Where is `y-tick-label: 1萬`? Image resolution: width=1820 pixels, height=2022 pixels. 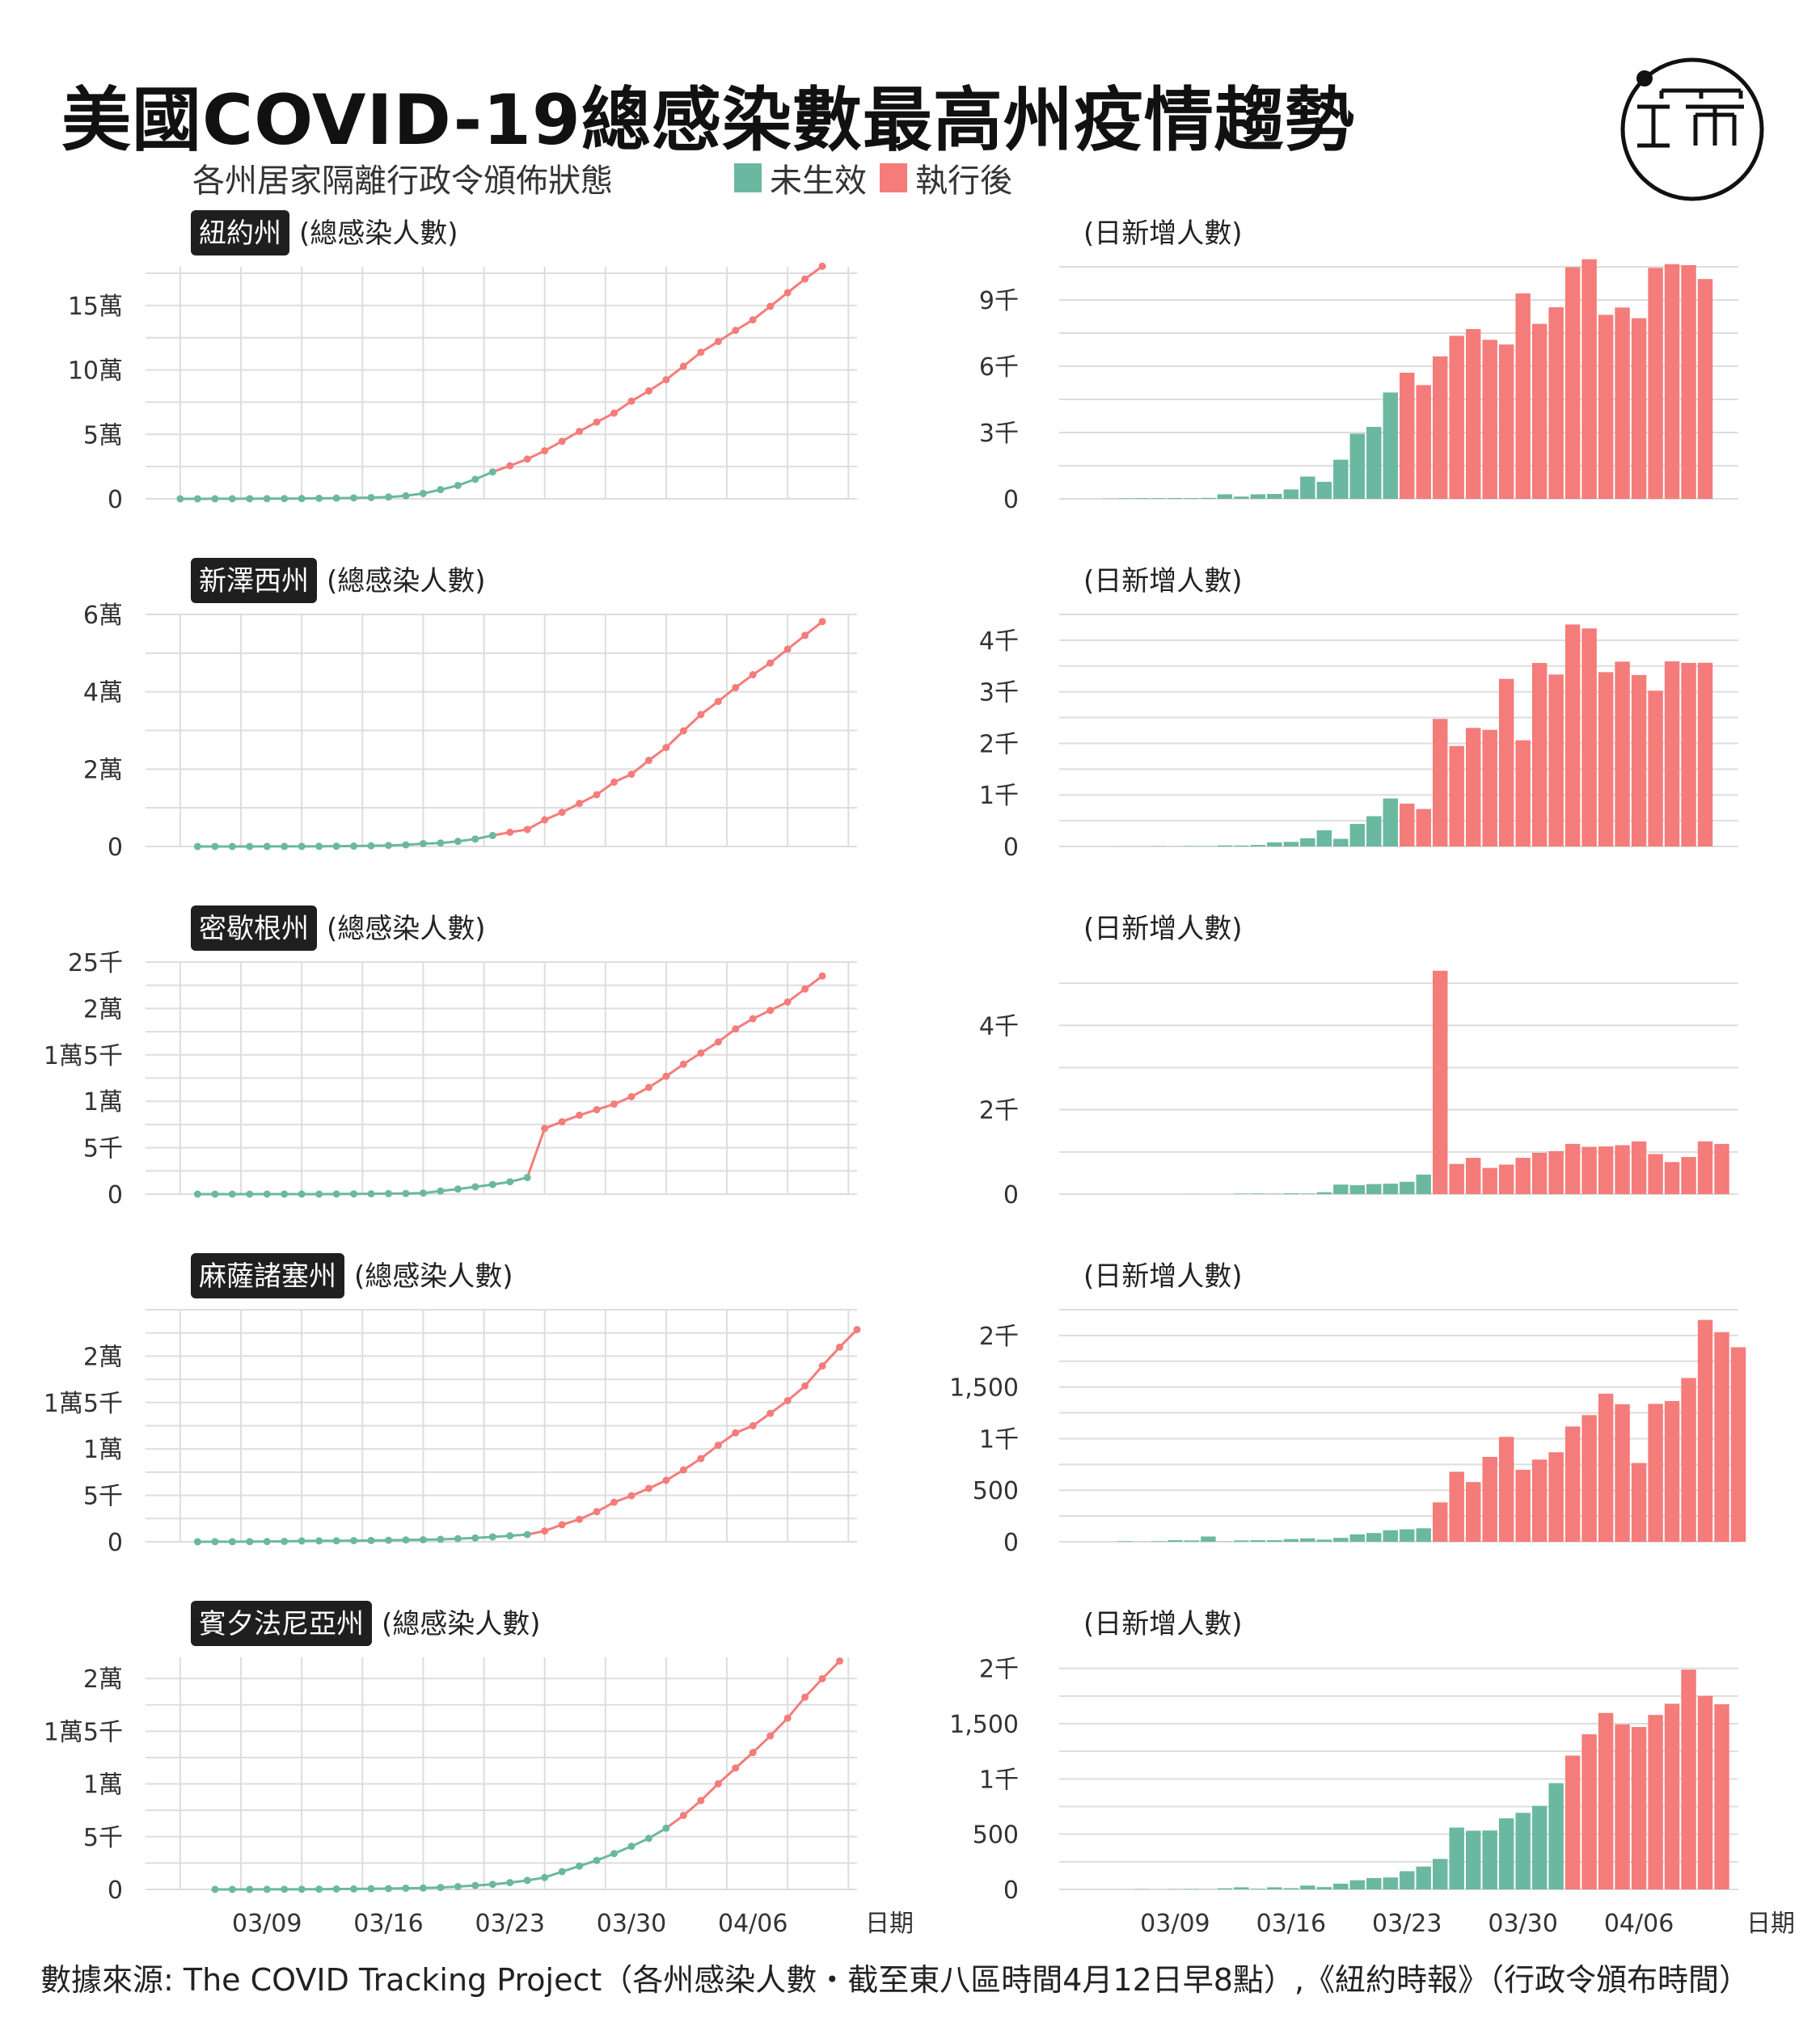
y-tick-label: 1萬 is located at coordinates (103, 1450).